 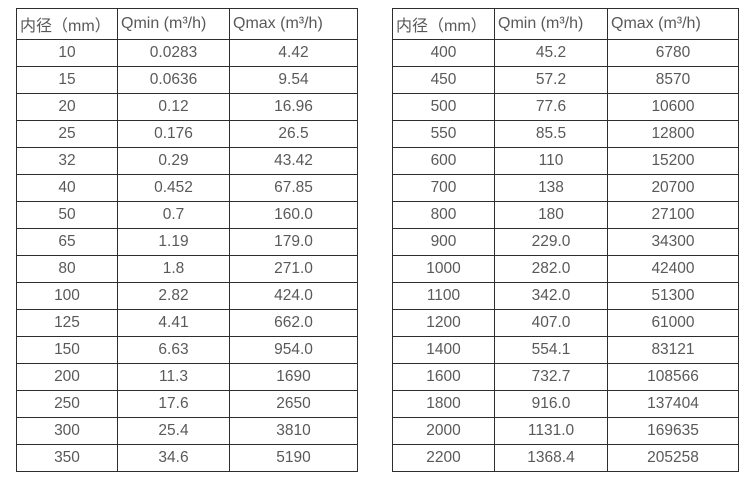 I want to click on table-cell: 180, so click(x=551, y=215).